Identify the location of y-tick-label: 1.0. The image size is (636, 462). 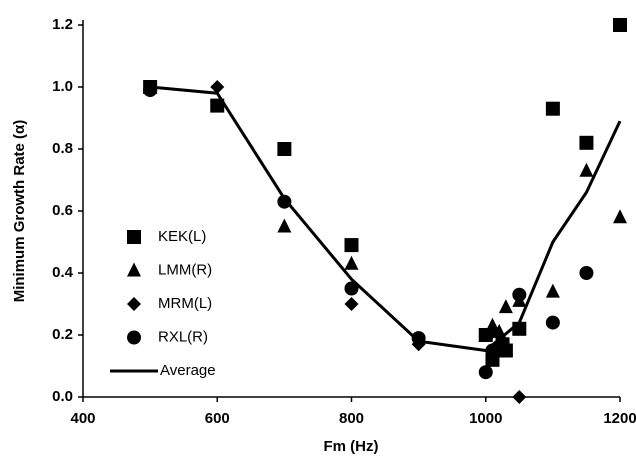
(62, 86).